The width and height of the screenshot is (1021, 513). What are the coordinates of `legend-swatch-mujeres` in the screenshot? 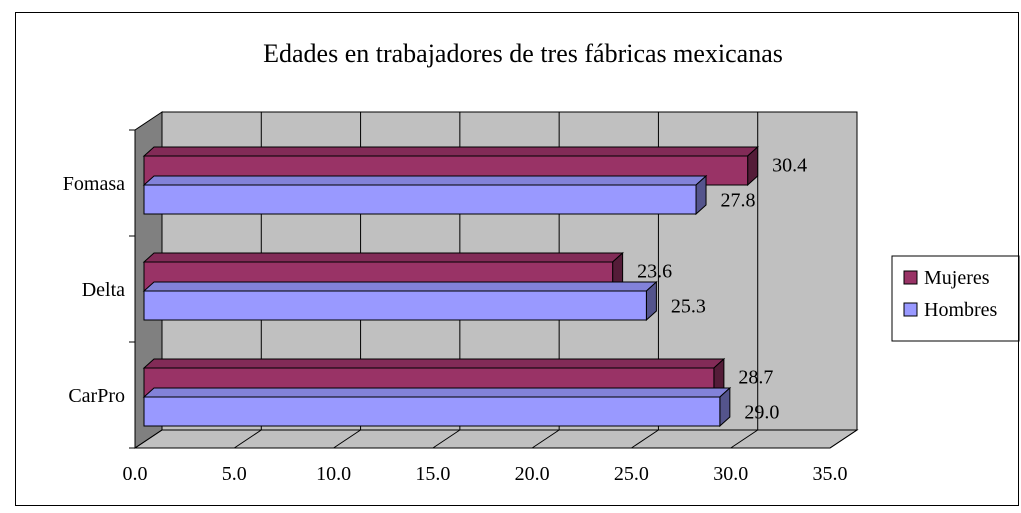 It's located at (910, 277).